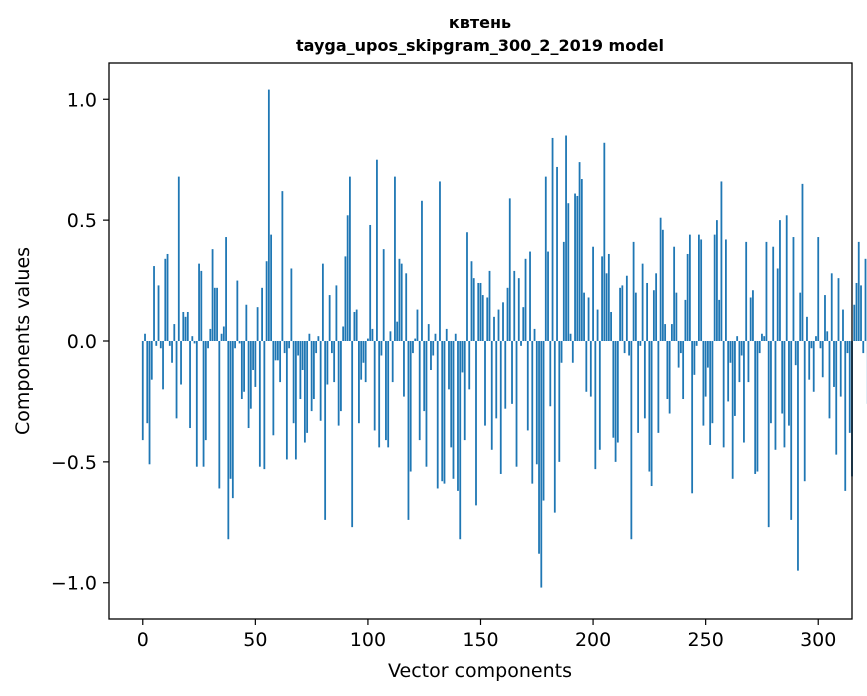 Image resolution: width=867 pixels, height=696 pixels. Describe the element at coordinates (486, 635) in the screenshot. I see `x-axis-ticks: 0 50 100 150 200 250 300` at that location.